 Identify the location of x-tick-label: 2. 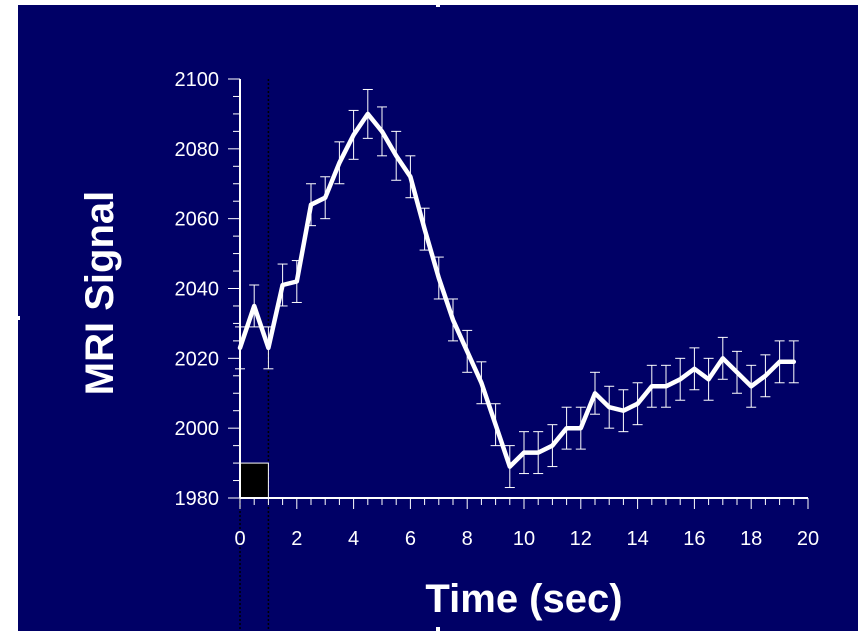
(296, 539).